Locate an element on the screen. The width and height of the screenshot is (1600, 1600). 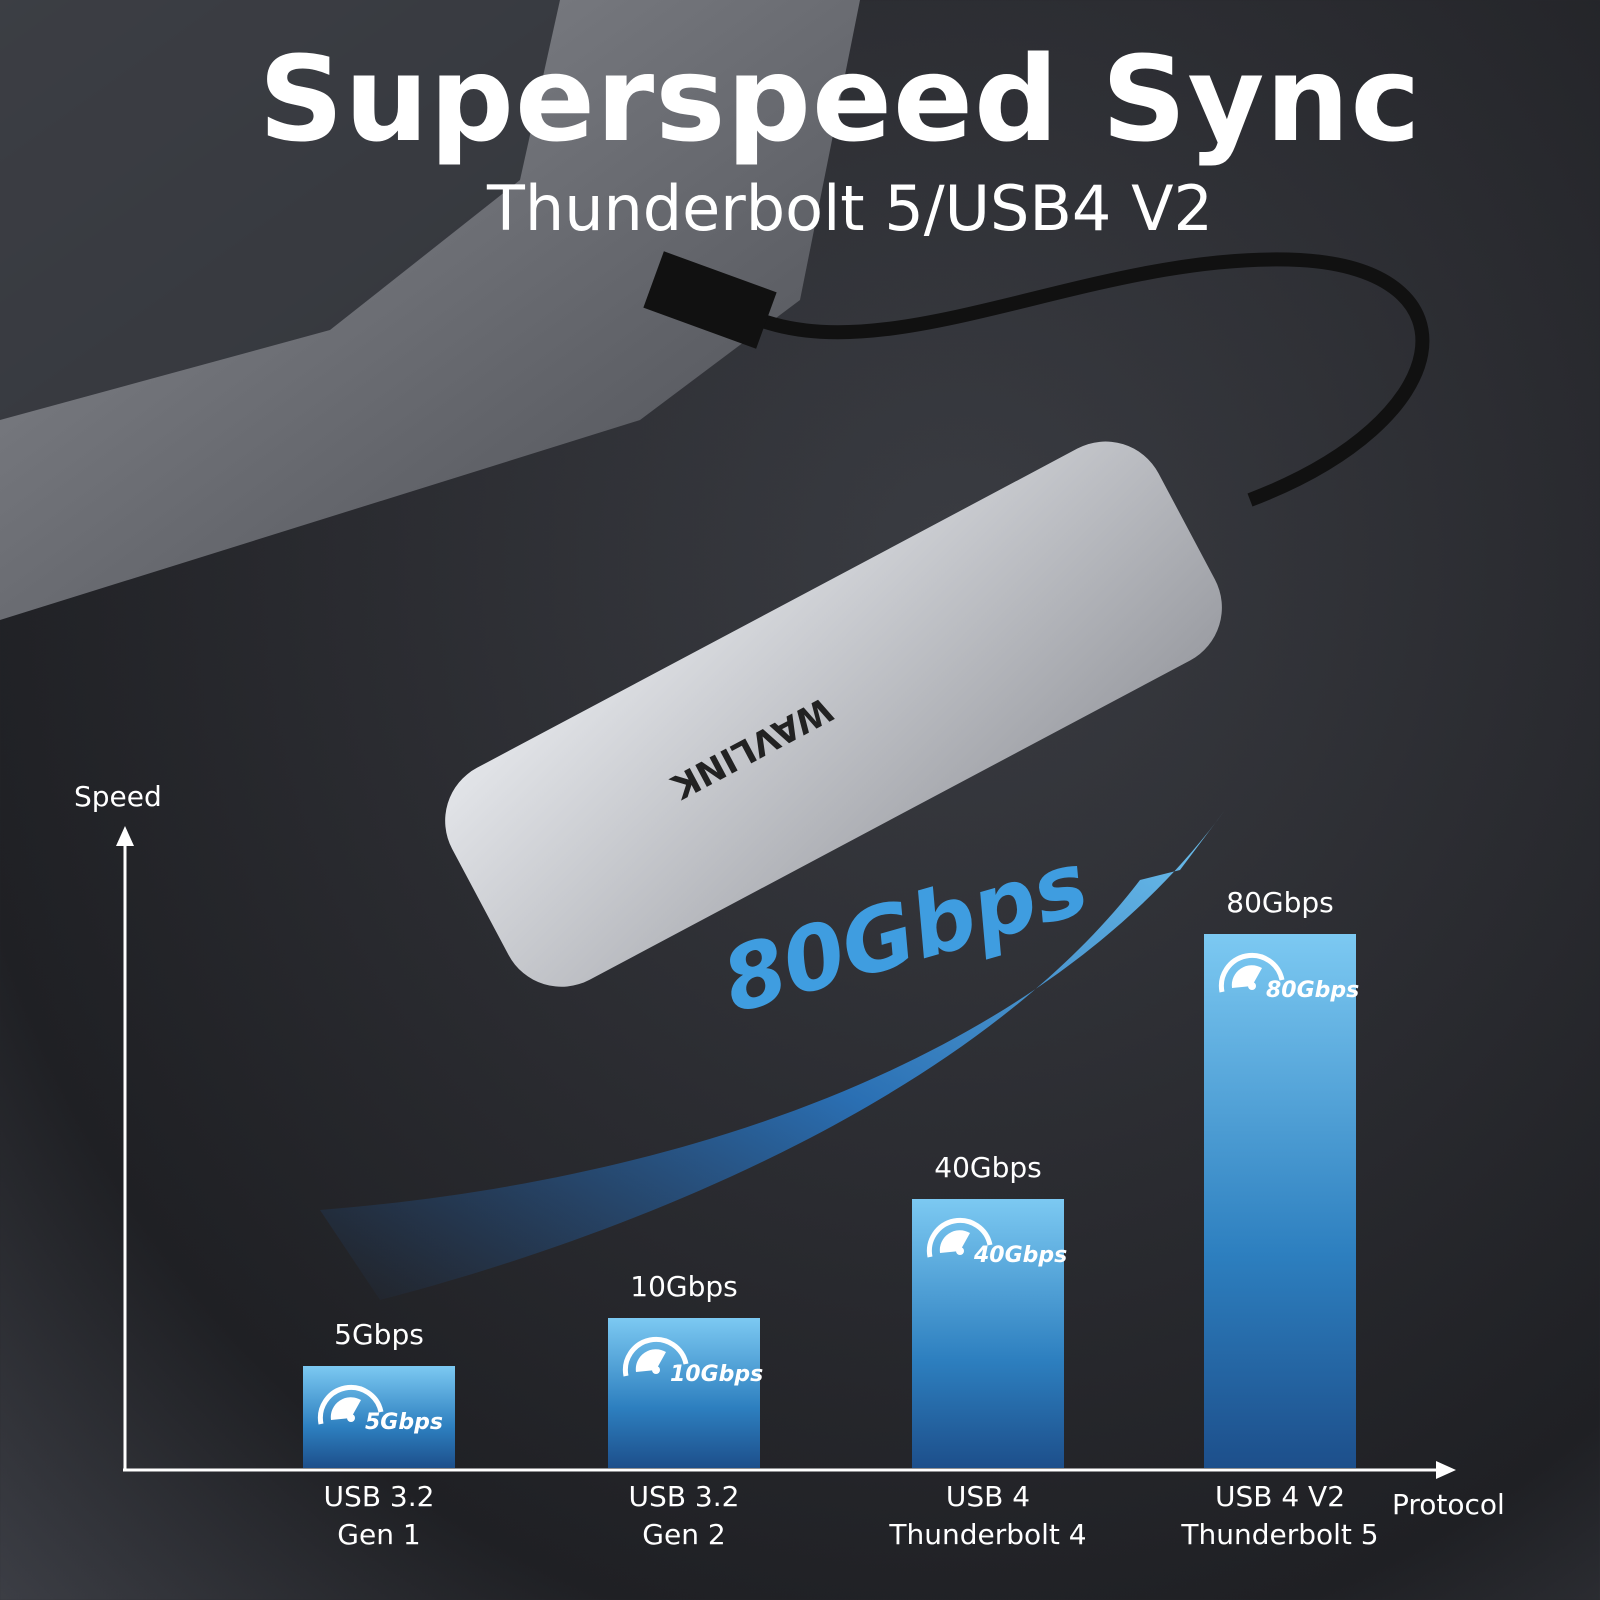
bar-value-label: 5Gbps is located at coordinates (379, 1334).